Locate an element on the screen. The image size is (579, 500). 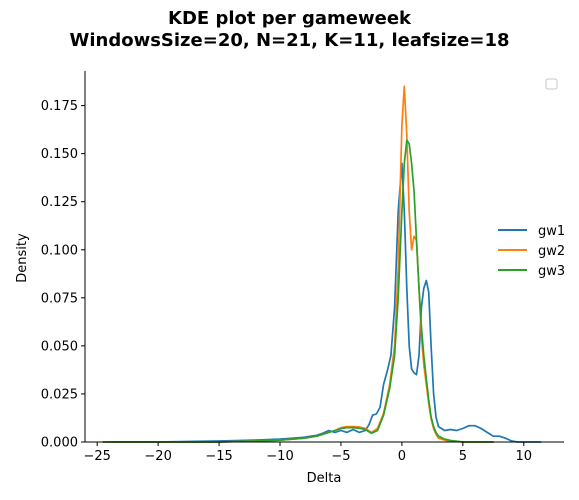
x-tick-label: 10 is located at coordinates (524, 456).